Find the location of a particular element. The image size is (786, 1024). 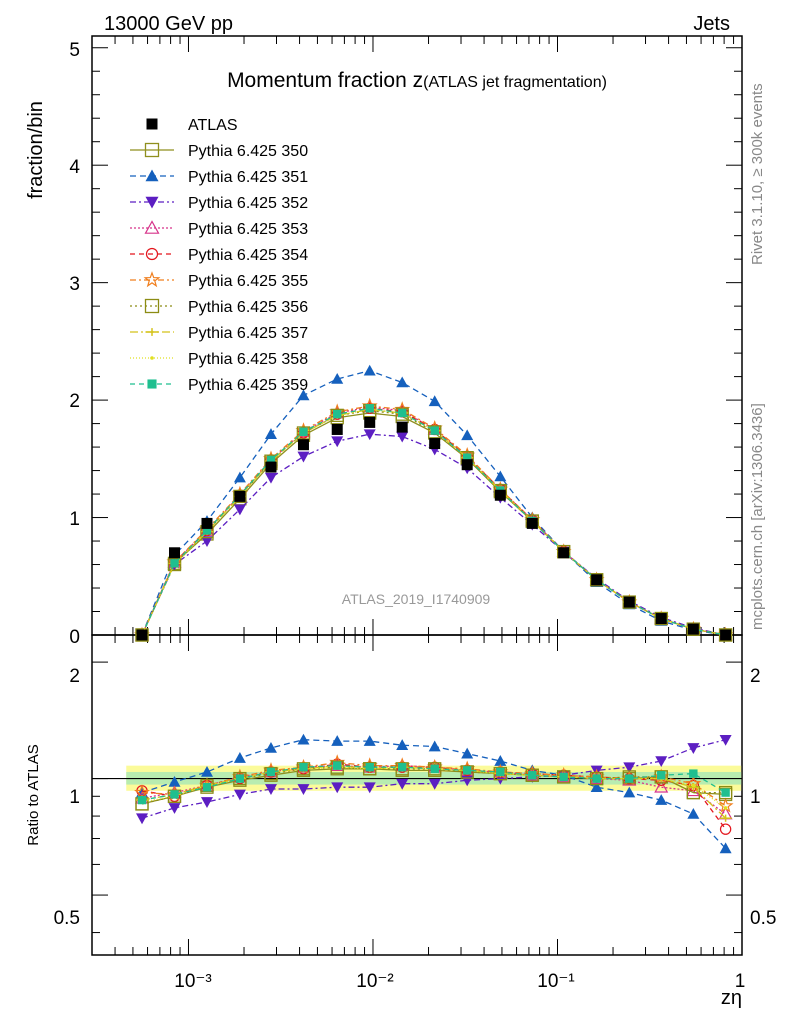

ratio-ytick-label: 2 is located at coordinates (74, 676).